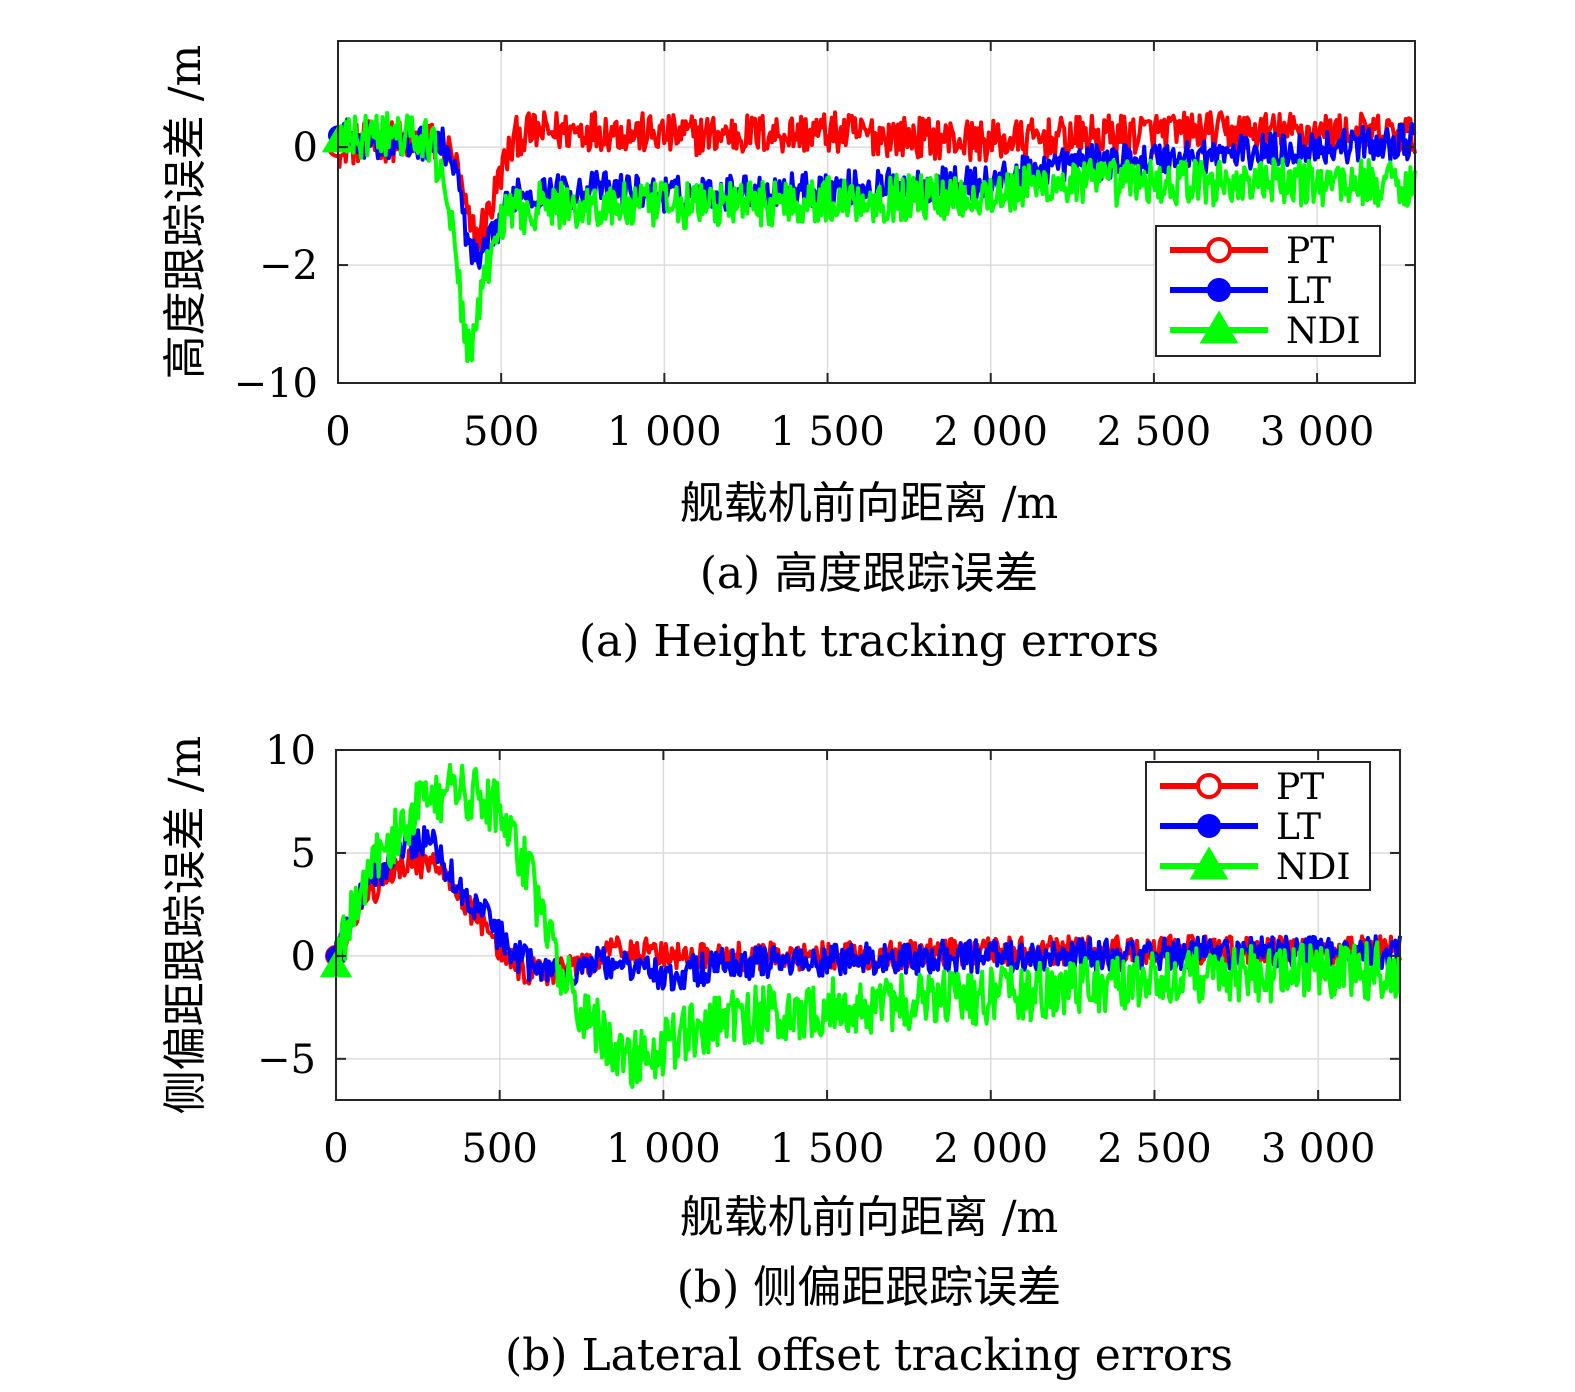  I want to click on y-tick-label: 10, so click(290, 751).